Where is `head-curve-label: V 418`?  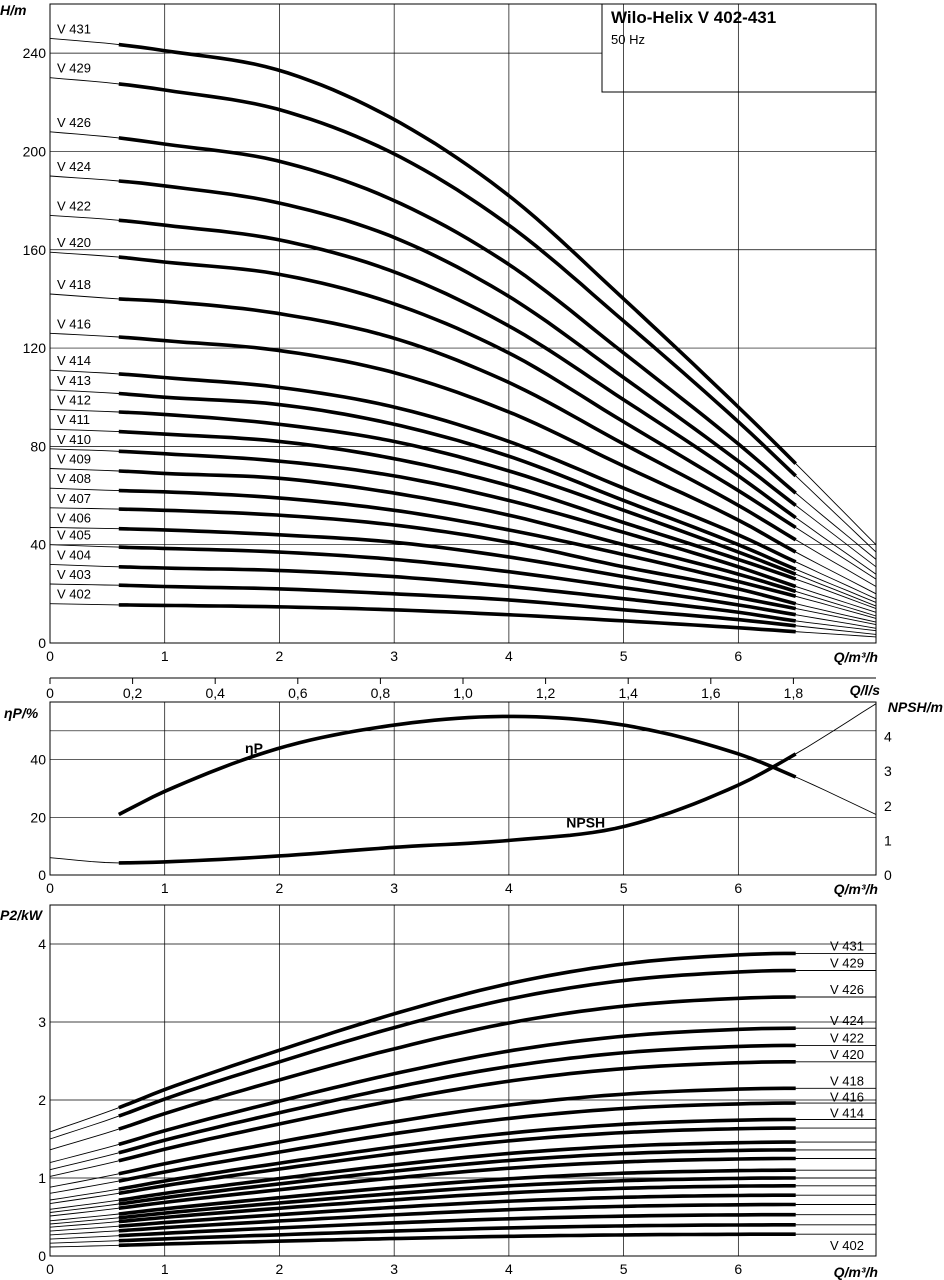 head-curve-label: V 418 is located at coordinates (74, 284).